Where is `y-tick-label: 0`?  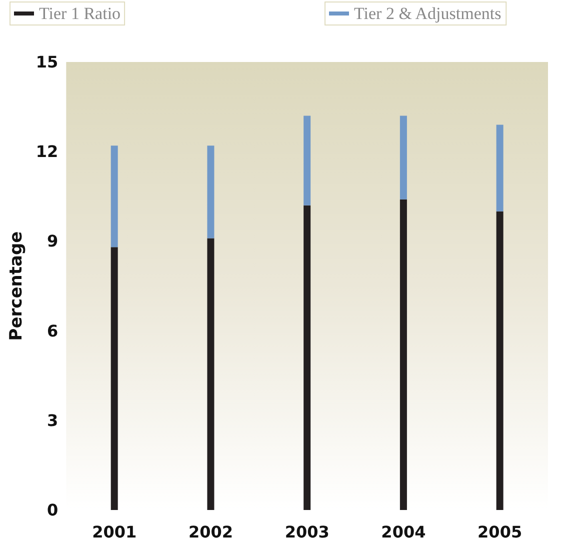 y-tick-label: 0 is located at coordinates (52, 510).